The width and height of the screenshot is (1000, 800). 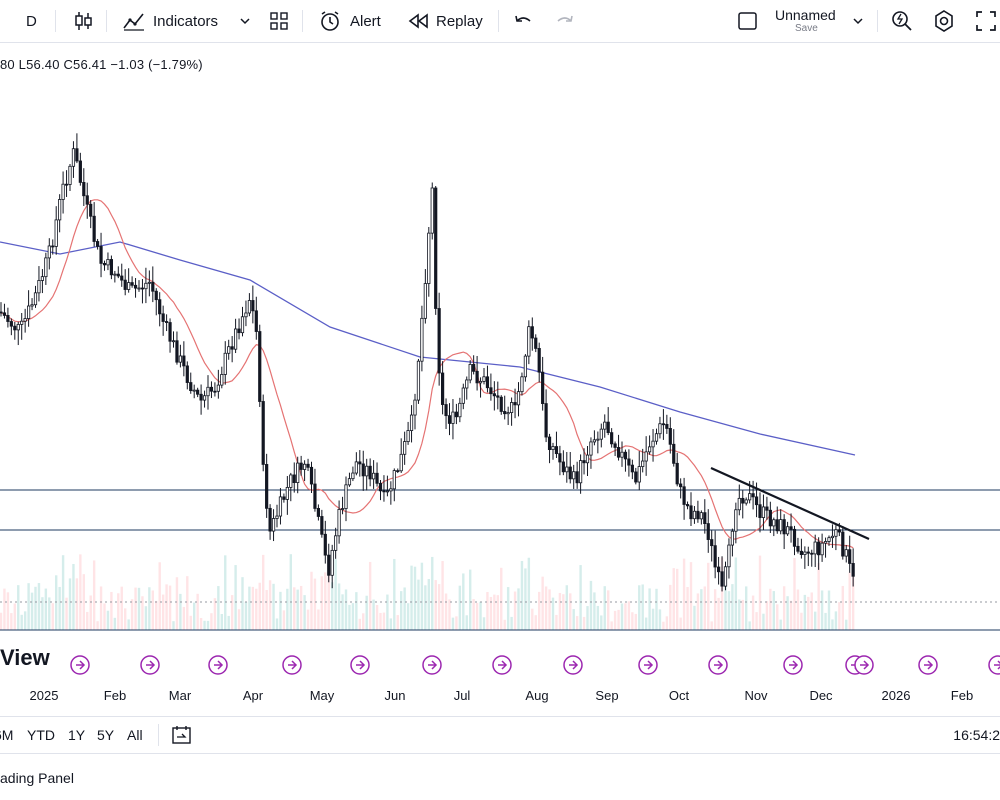 What do you see at coordinates (944, 21) in the screenshot?
I see `settings-button` at bounding box center [944, 21].